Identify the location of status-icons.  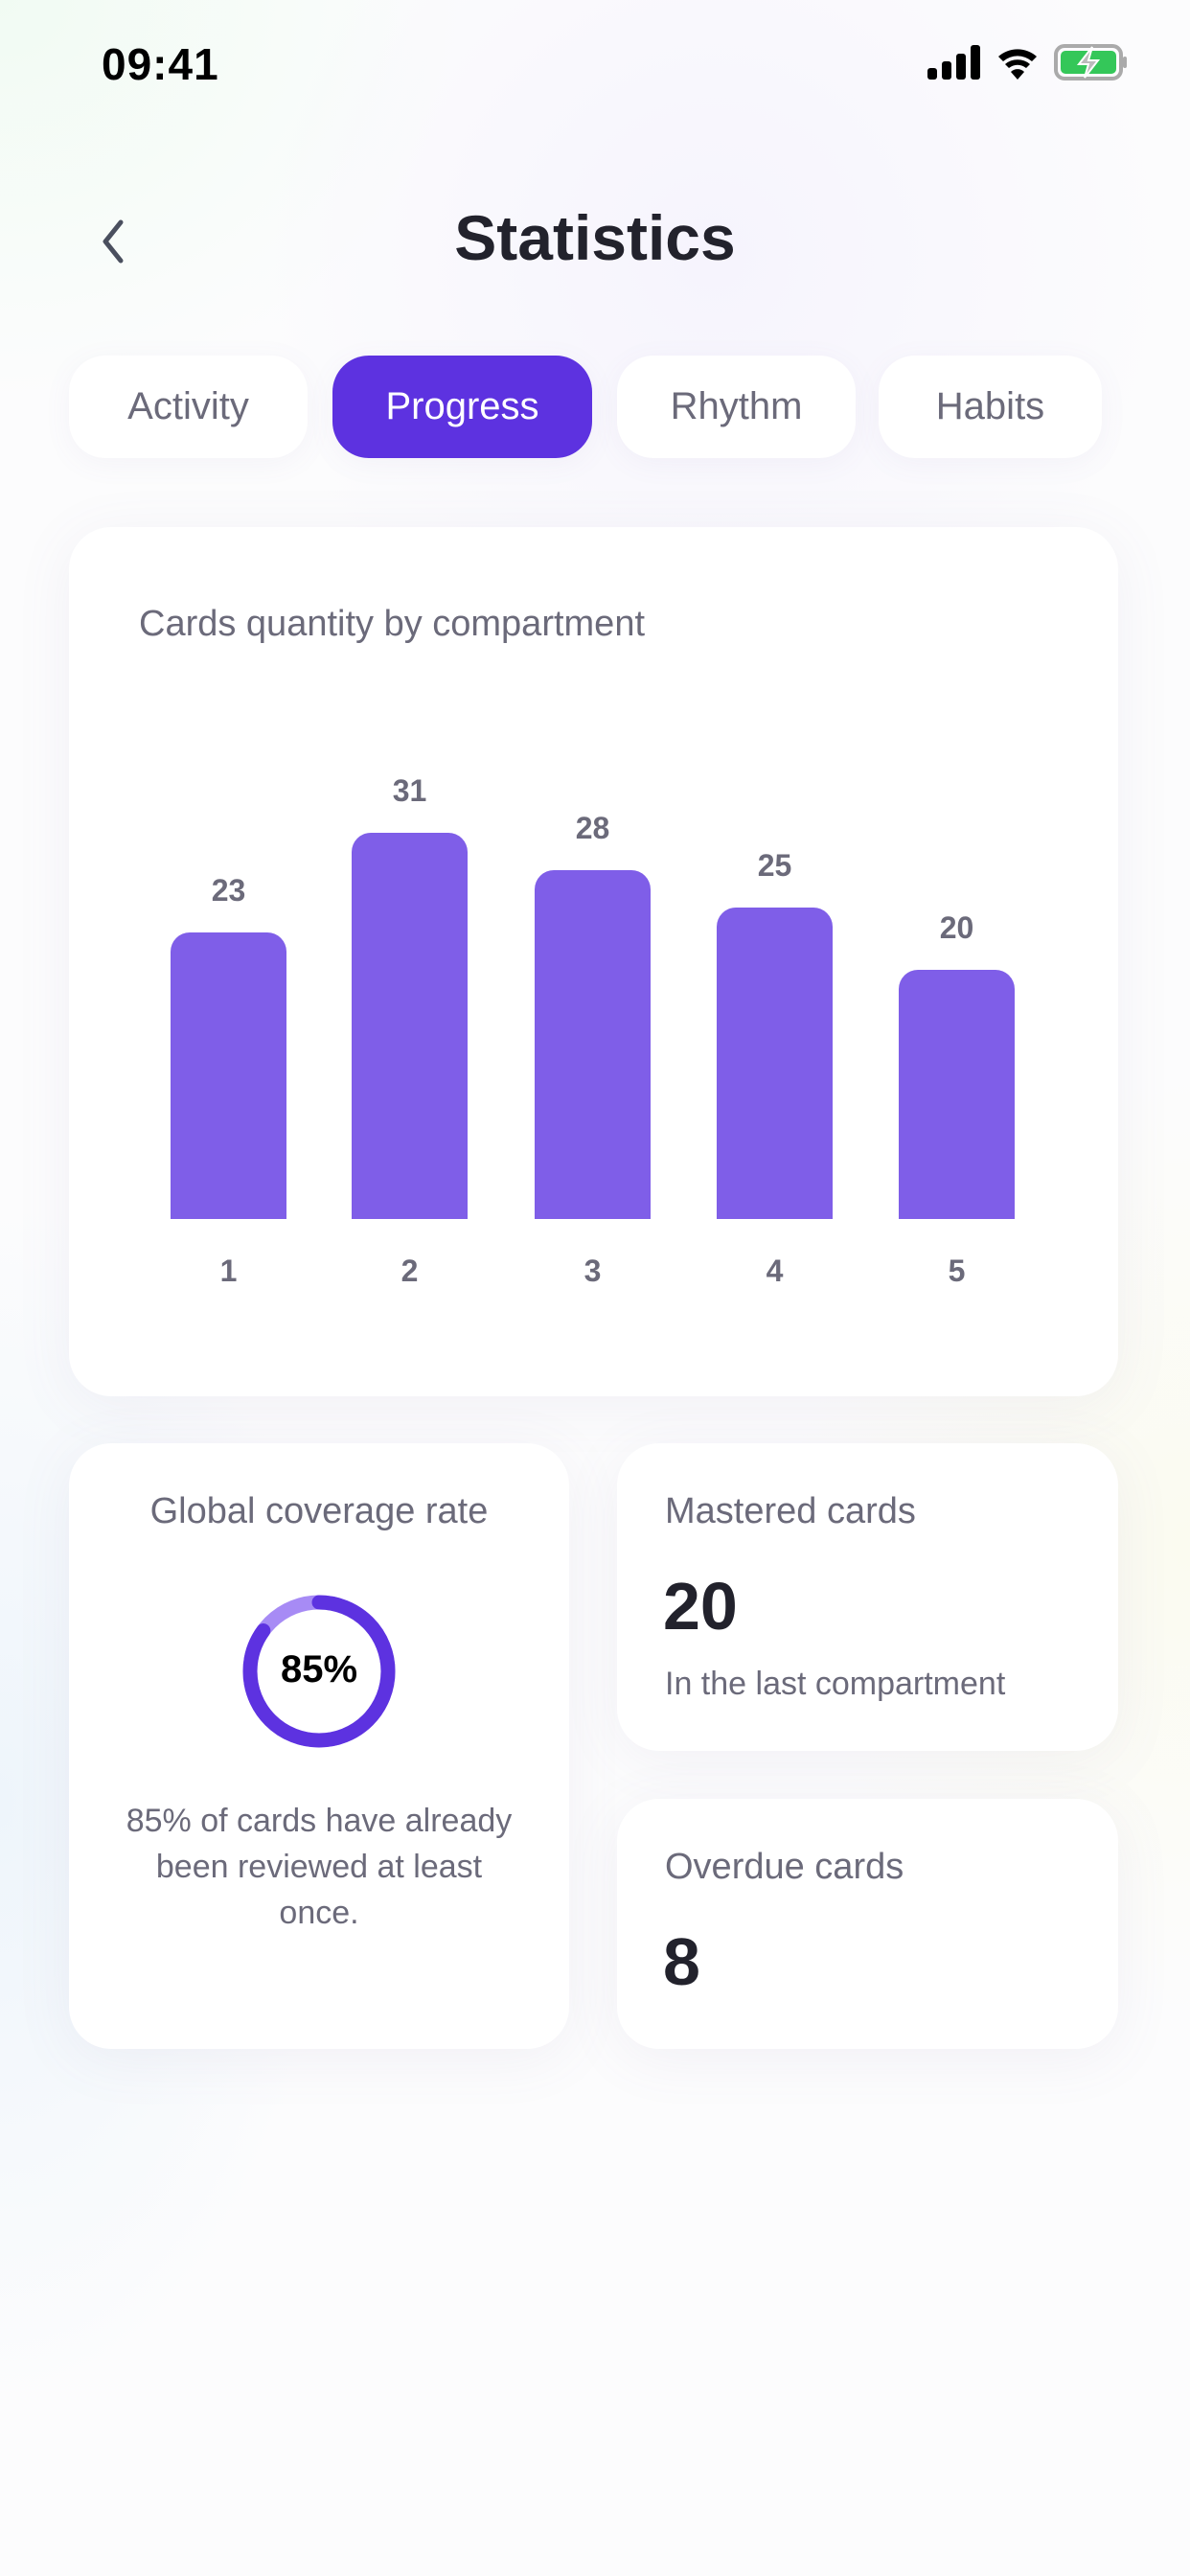
(1028, 62).